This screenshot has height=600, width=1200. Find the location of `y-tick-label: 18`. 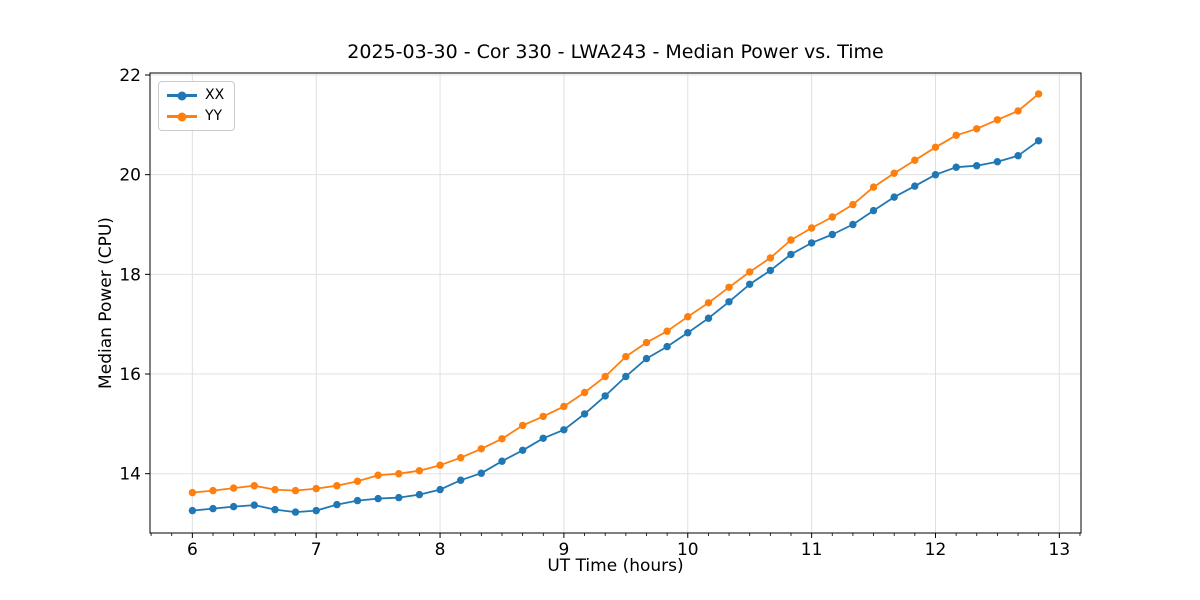

y-tick-label: 18 is located at coordinates (130, 275).